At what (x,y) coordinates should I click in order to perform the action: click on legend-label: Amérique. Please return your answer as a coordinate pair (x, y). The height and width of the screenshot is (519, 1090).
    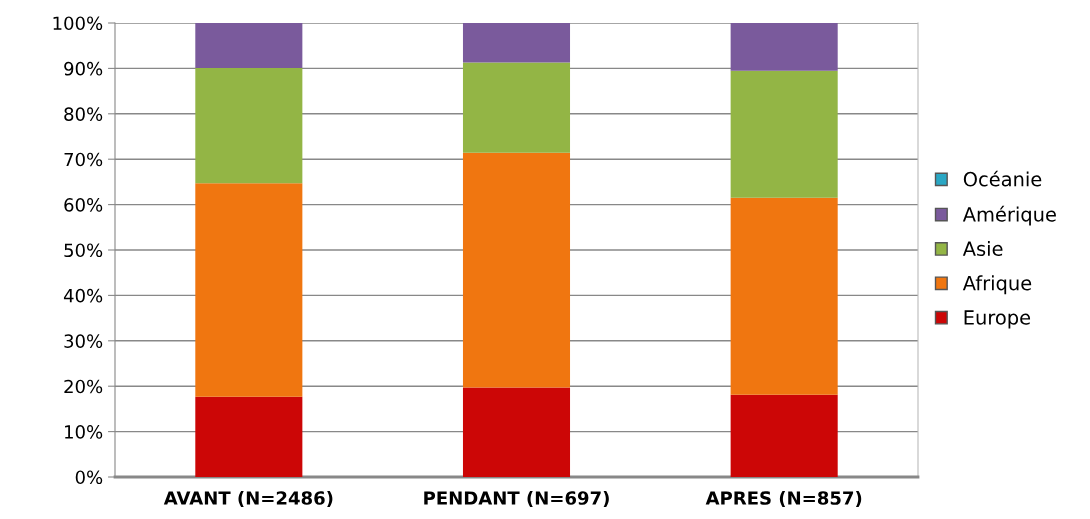
    Looking at the image, I should click on (1009, 215).